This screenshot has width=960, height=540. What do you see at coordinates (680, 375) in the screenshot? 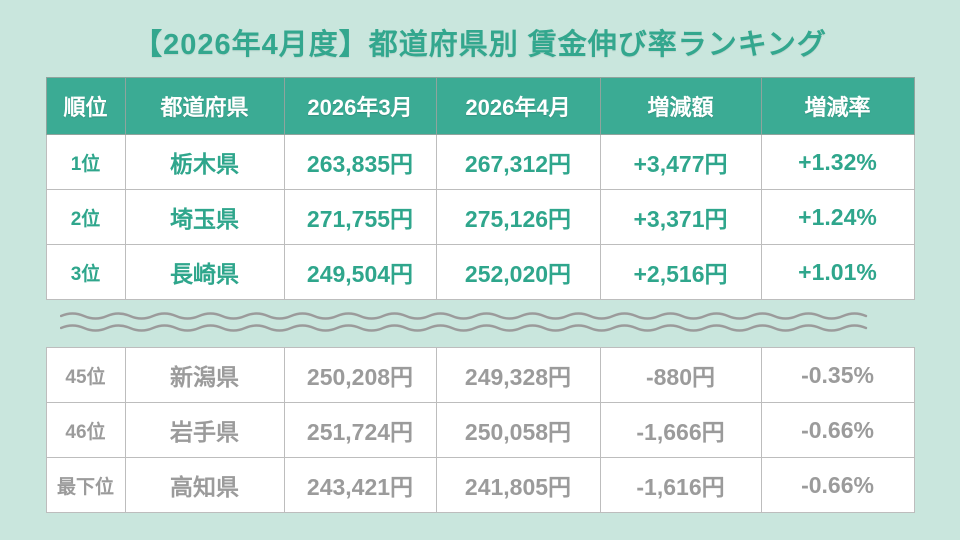
I see `change-amount-cell: -880円` at bounding box center [680, 375].